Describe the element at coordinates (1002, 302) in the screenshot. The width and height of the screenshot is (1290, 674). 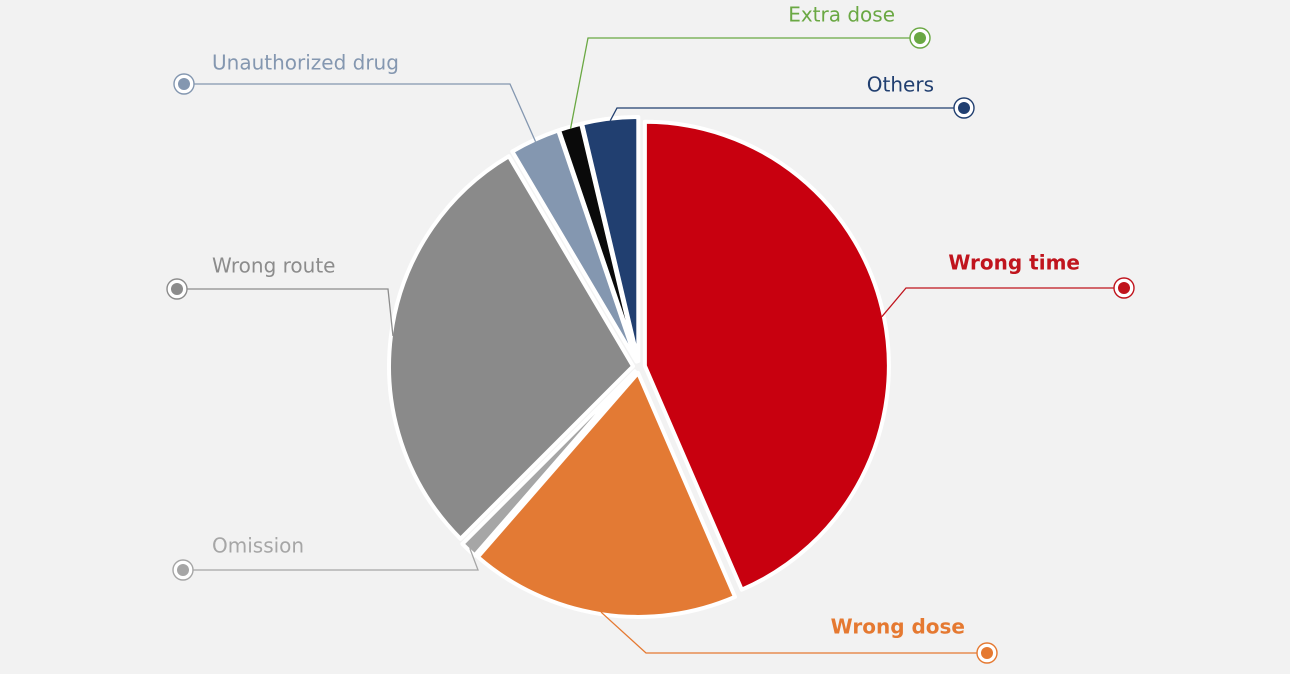
I see `callout-line-wrong-time` at that location.